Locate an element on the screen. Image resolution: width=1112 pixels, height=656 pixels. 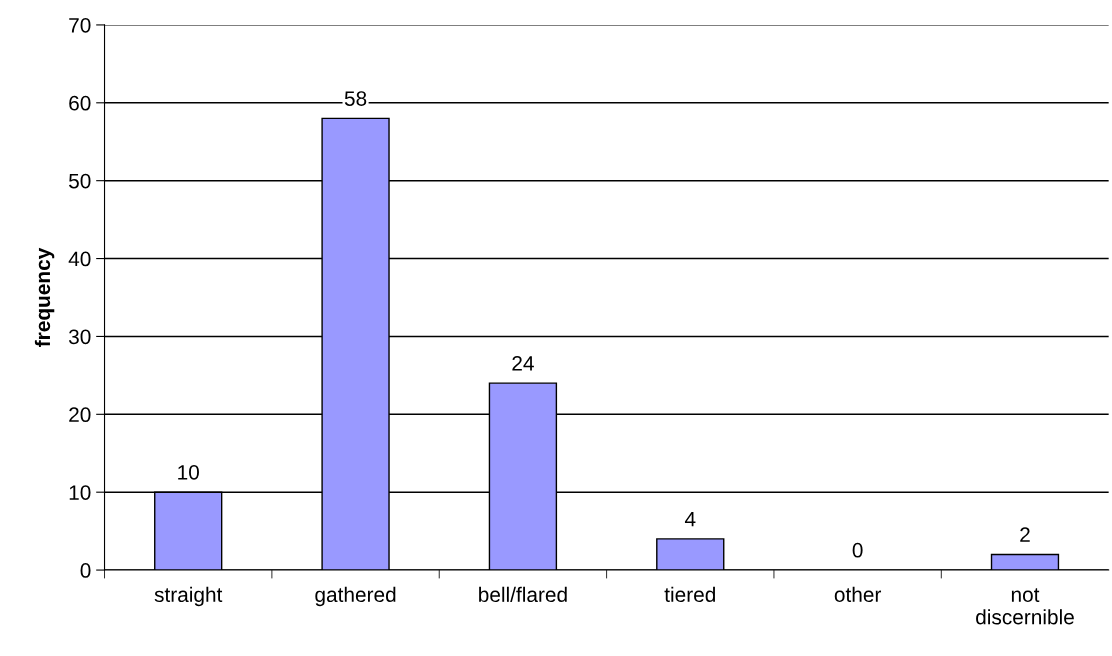
y-tick-label: 0 is located at coordinates (85, 570).